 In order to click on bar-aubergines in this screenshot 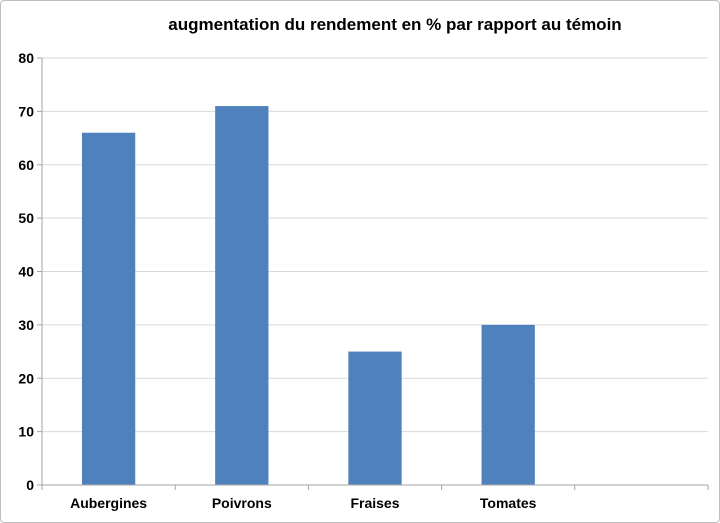, I will do `click(108, 308)`.